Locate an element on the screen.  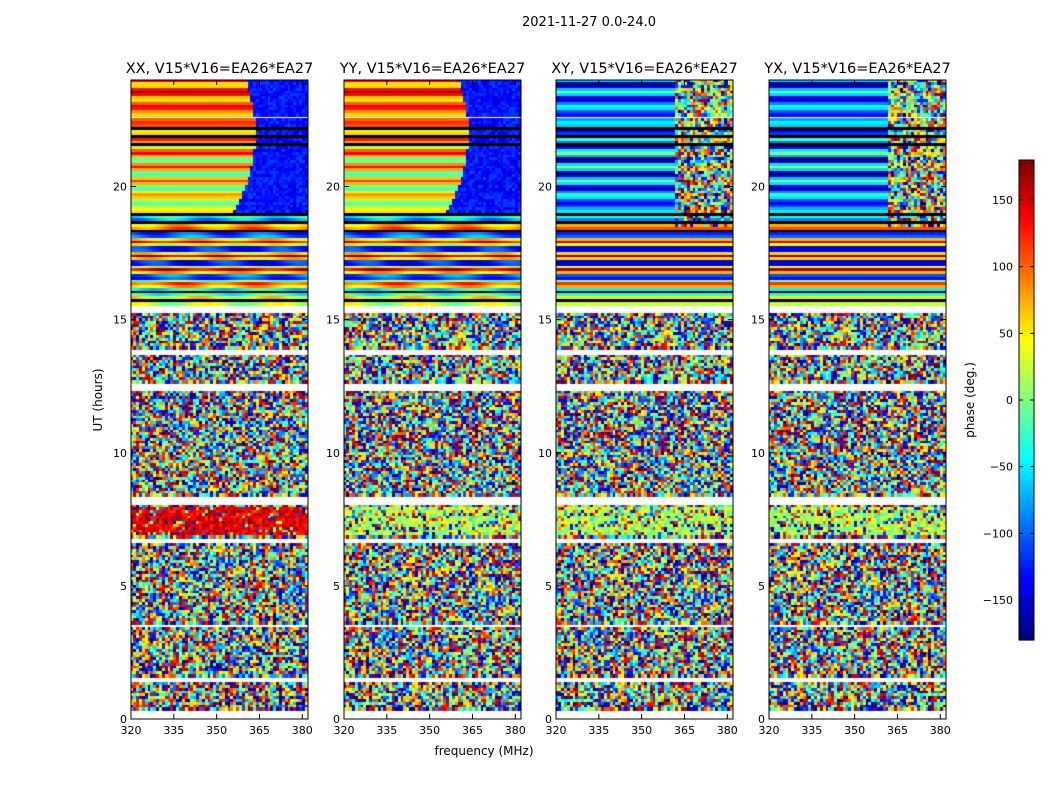
phase-raster is located at coordinates (857, 399).